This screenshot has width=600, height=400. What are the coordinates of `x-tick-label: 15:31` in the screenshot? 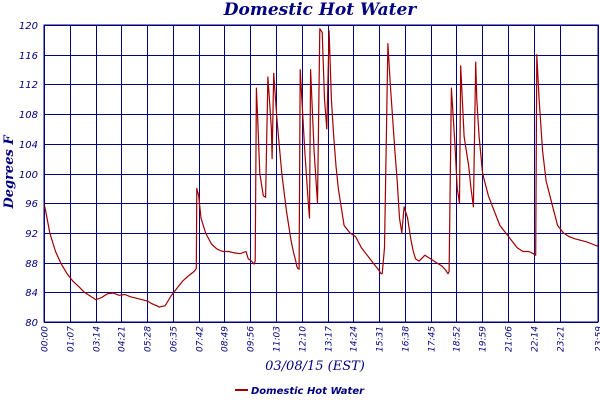 It's located at (381, 339).